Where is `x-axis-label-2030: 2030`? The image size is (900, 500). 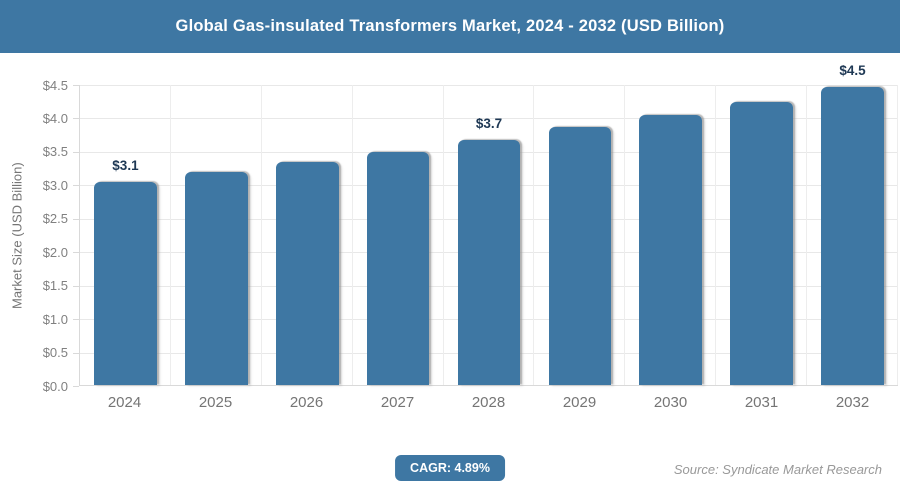
x-axis-label-2030: 2030 is located at coordinates (670, 402).